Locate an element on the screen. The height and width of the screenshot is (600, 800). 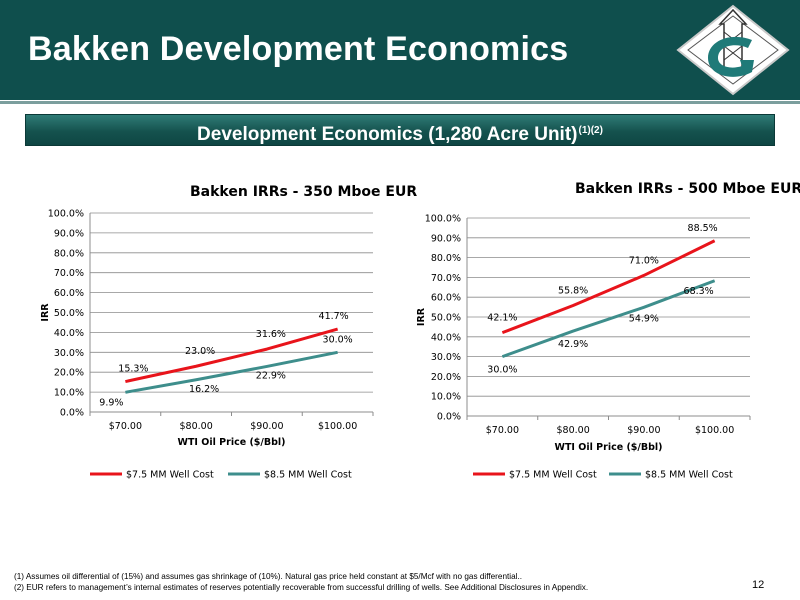
header-divider is located at coordinates (400, 102).